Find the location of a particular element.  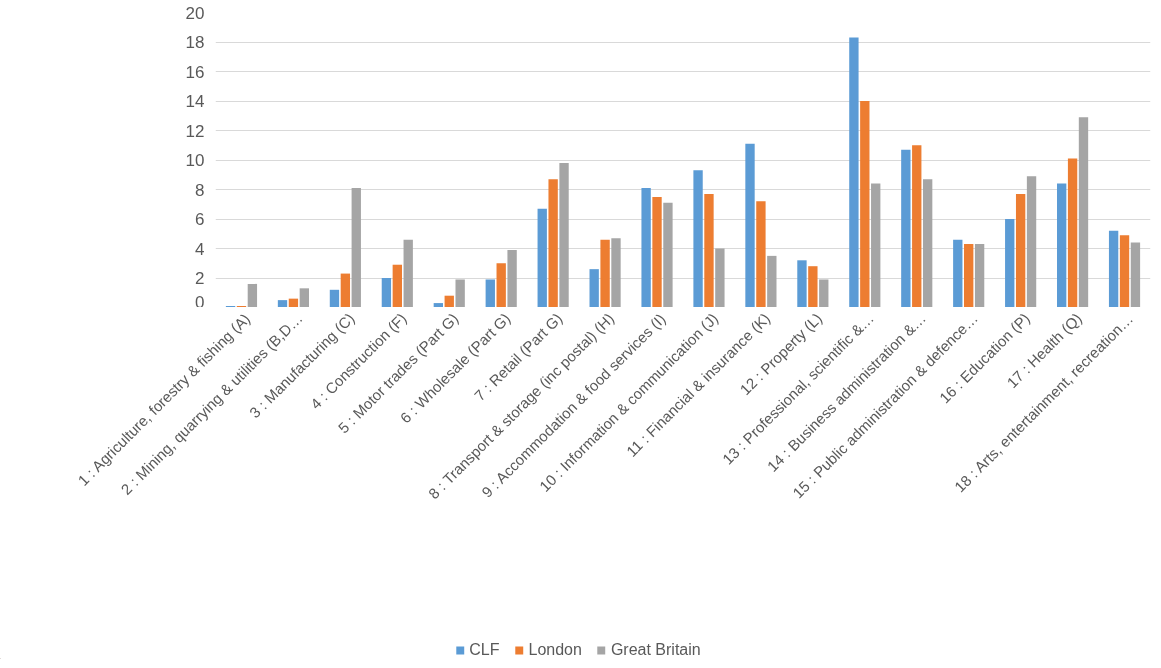

y-tick-label: 16 is located at coordinates (195, 72).